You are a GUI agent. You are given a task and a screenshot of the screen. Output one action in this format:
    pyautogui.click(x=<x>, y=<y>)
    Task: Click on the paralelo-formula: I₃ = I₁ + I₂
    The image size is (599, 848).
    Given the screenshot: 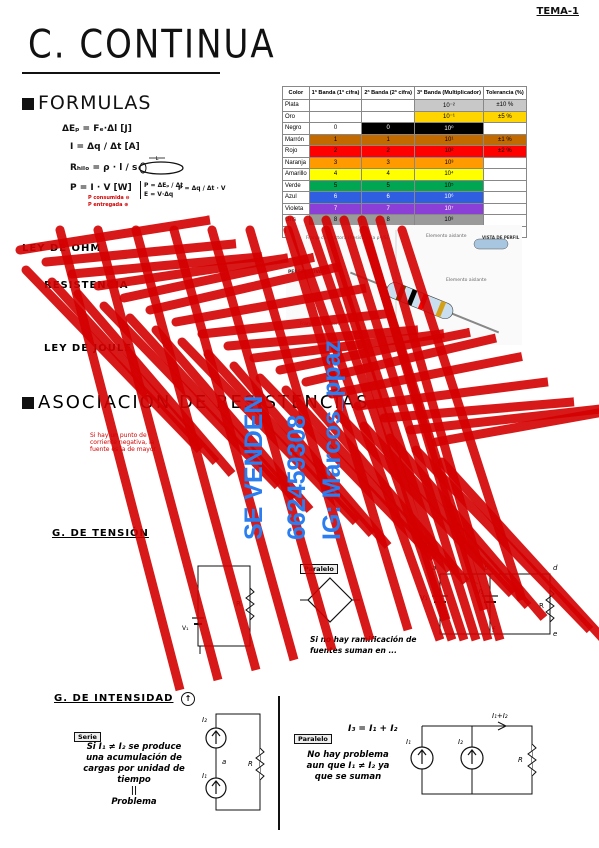 What is the action you would take?
    pyautogui.click(x=373, y=729)
    